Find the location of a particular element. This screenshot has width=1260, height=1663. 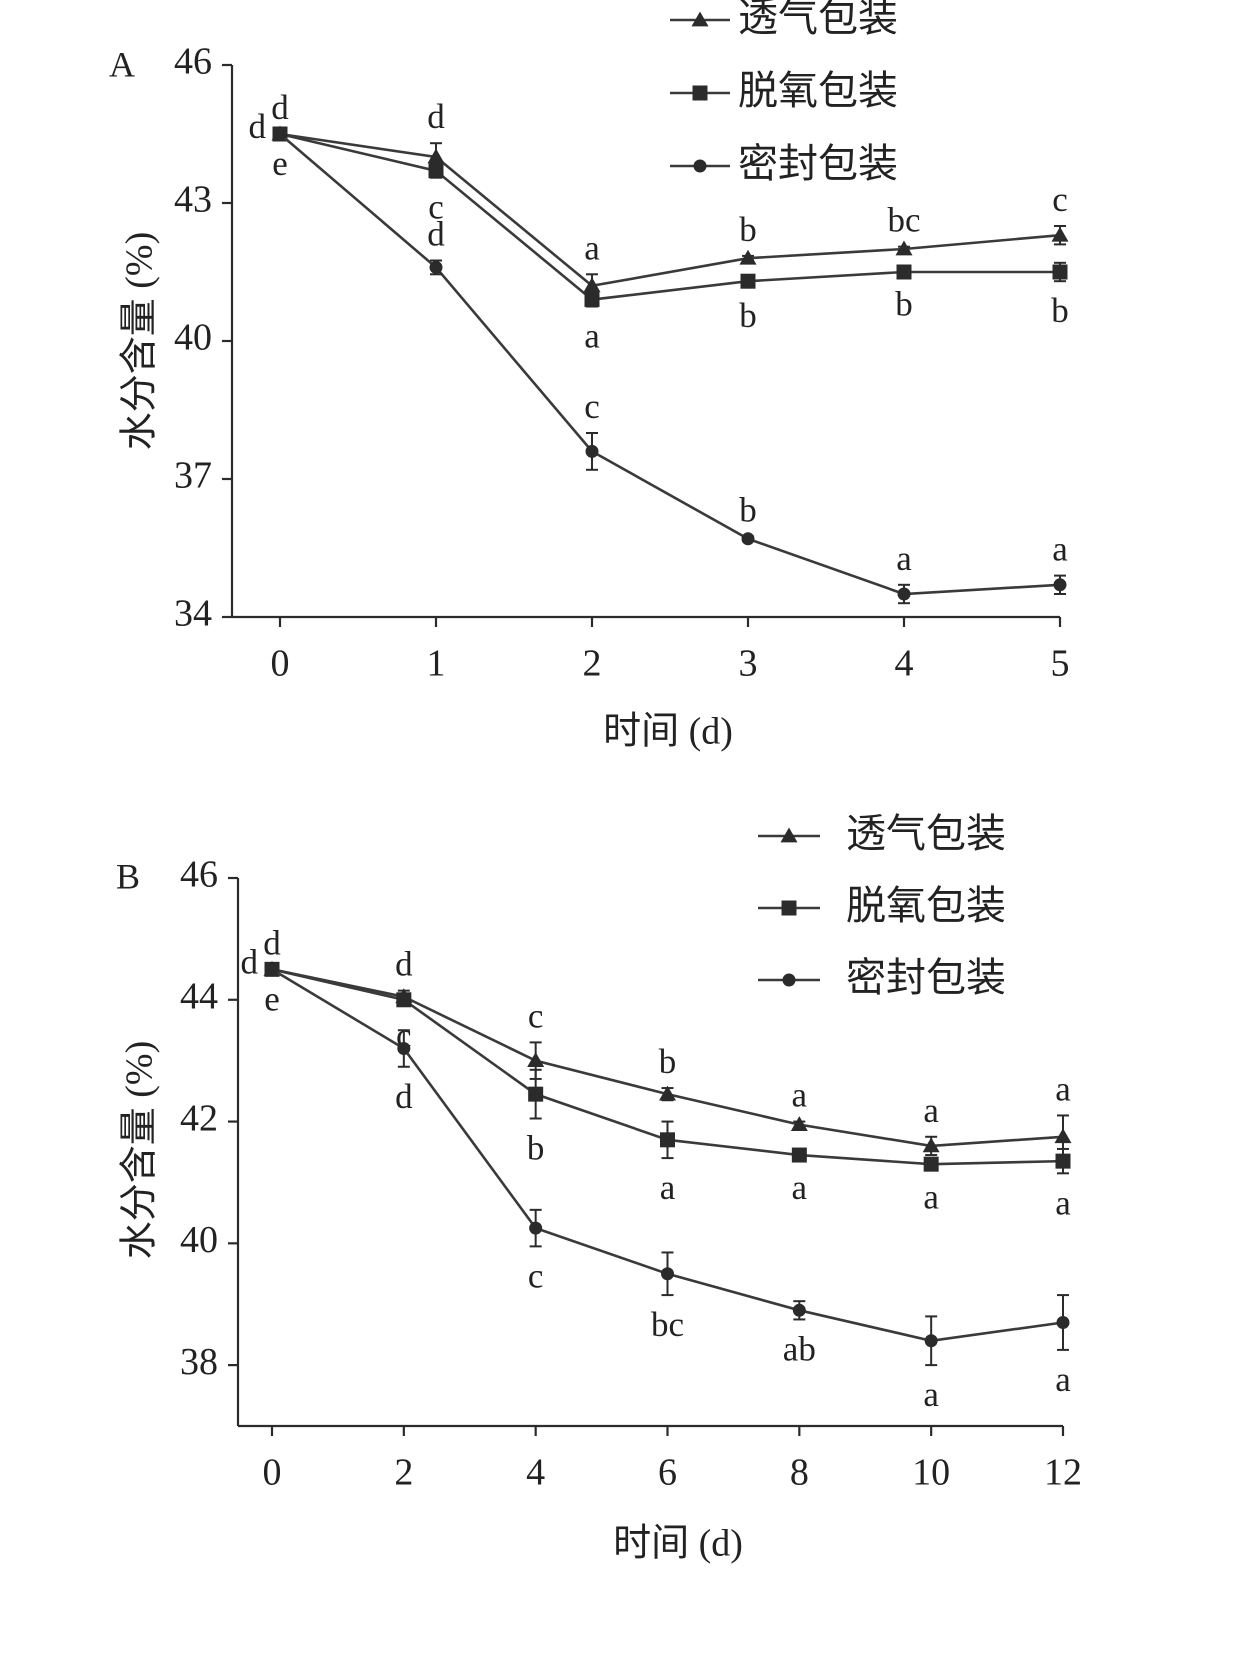

x-tick-label: 3 is located at coordinates (748, 664).